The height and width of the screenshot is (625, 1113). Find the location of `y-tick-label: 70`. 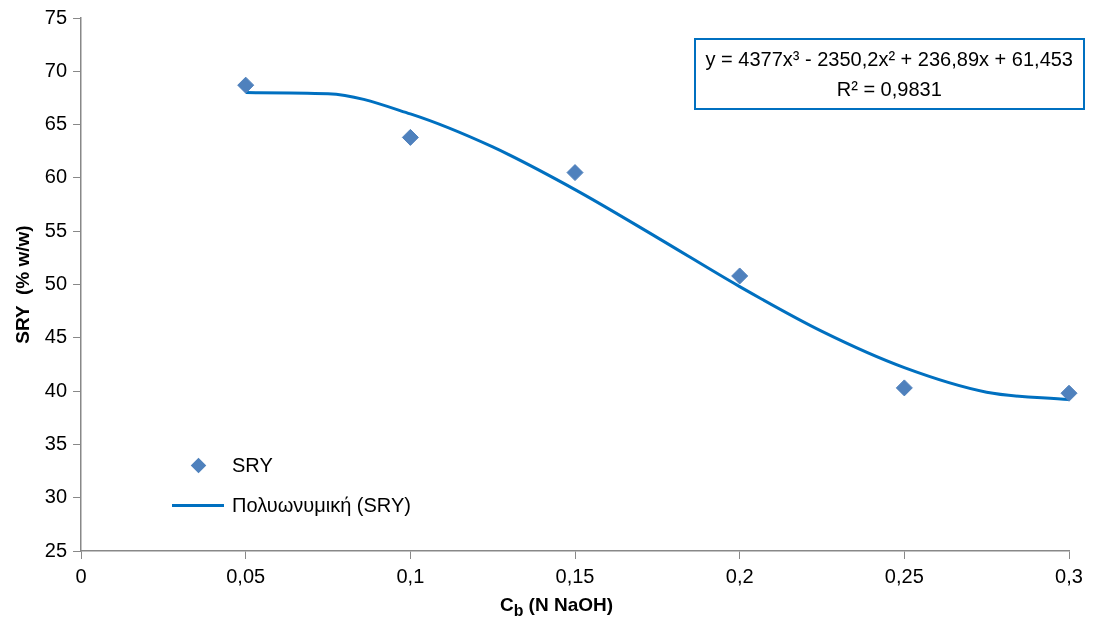

y-tick-label: 70 is located at coordinates (56, 69).